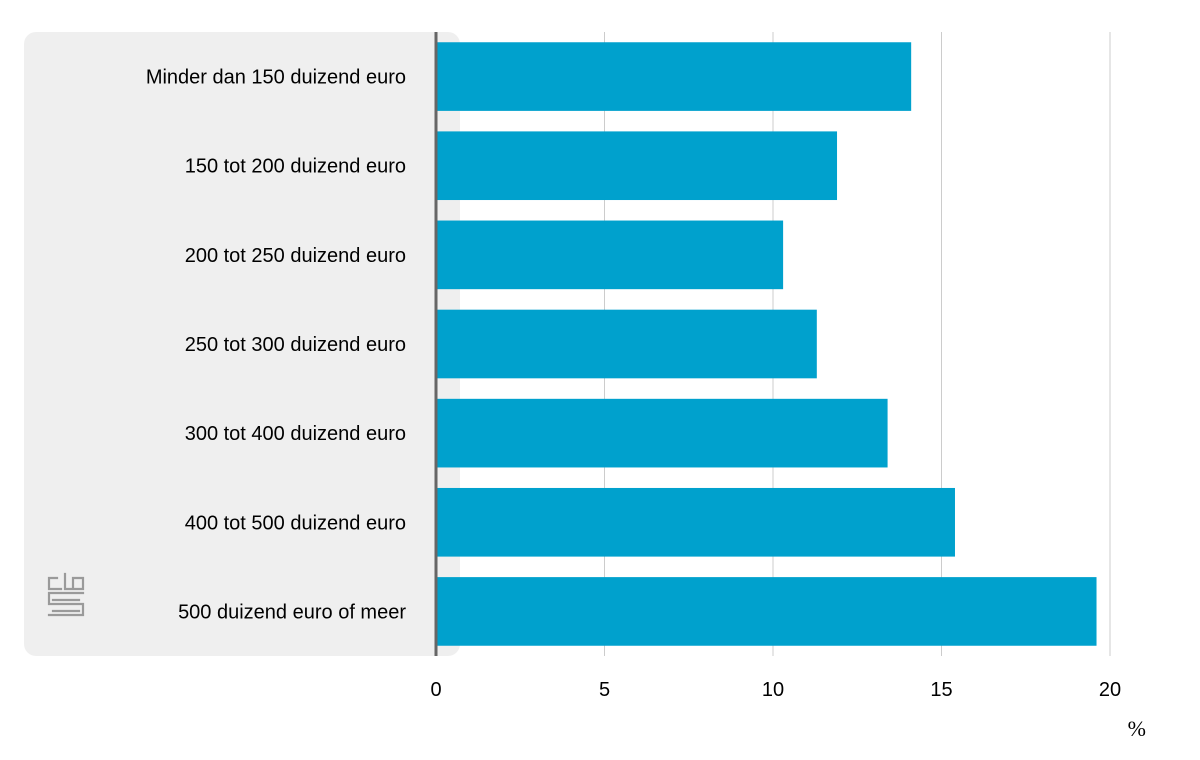 This screenshot has height=760, width=1200. Describe the element at coordinates (295, 345) in the screenshot. I see `category-label: 250 tot 300 duizend euro` at that location.